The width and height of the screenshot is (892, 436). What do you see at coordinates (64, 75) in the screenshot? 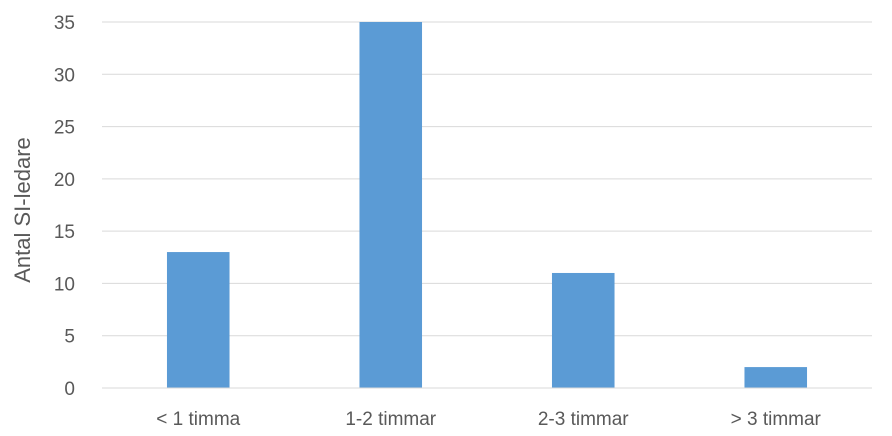
I see `y-tick-label: 30` at bounding box center [64, 75].